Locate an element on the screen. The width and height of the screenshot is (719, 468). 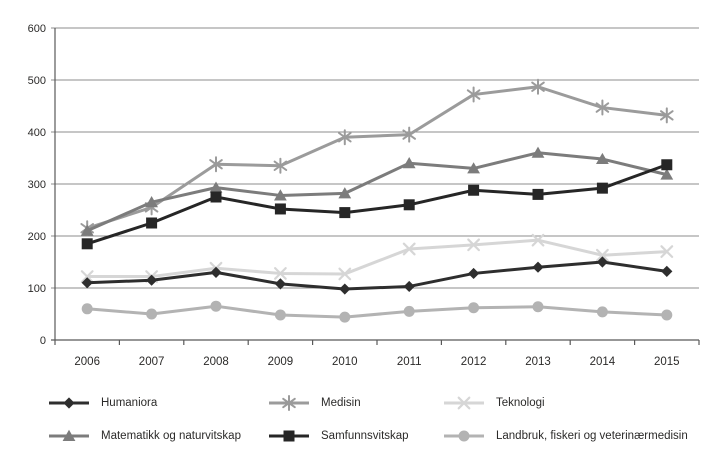
series-humaniora is located at coordinates (377, 275).